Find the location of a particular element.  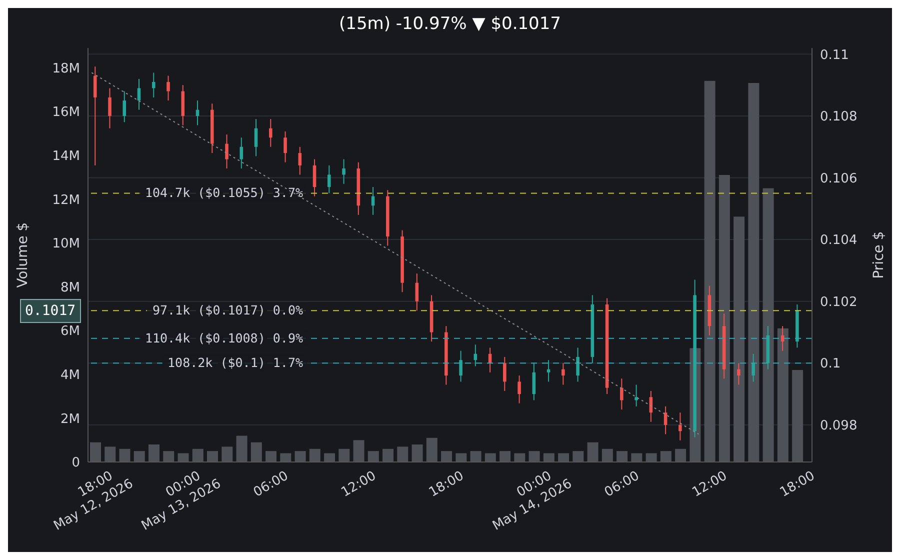

y-tick-label: 0.1 is located at coordinates (830, 364).